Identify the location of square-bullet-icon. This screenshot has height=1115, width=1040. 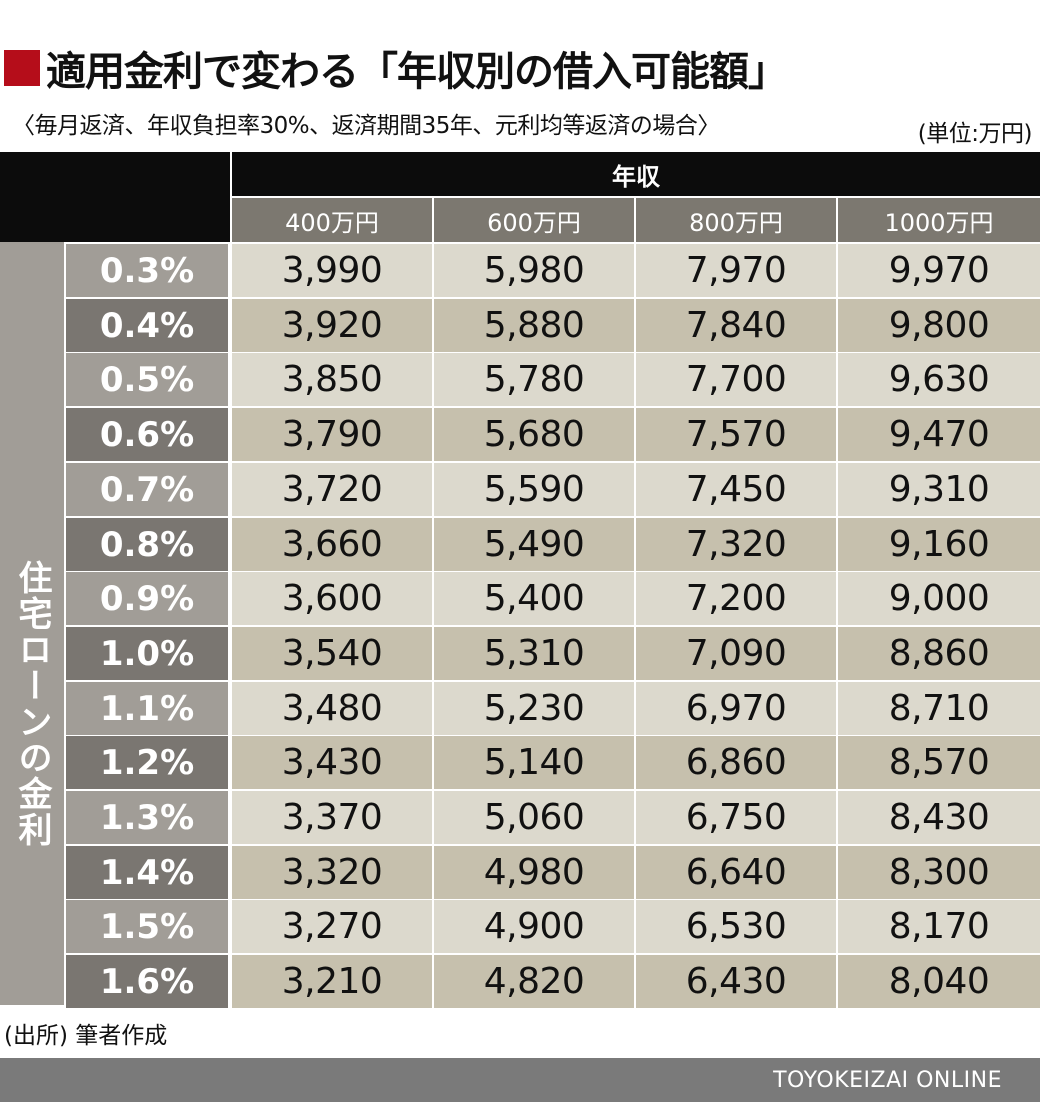
(22, 68).